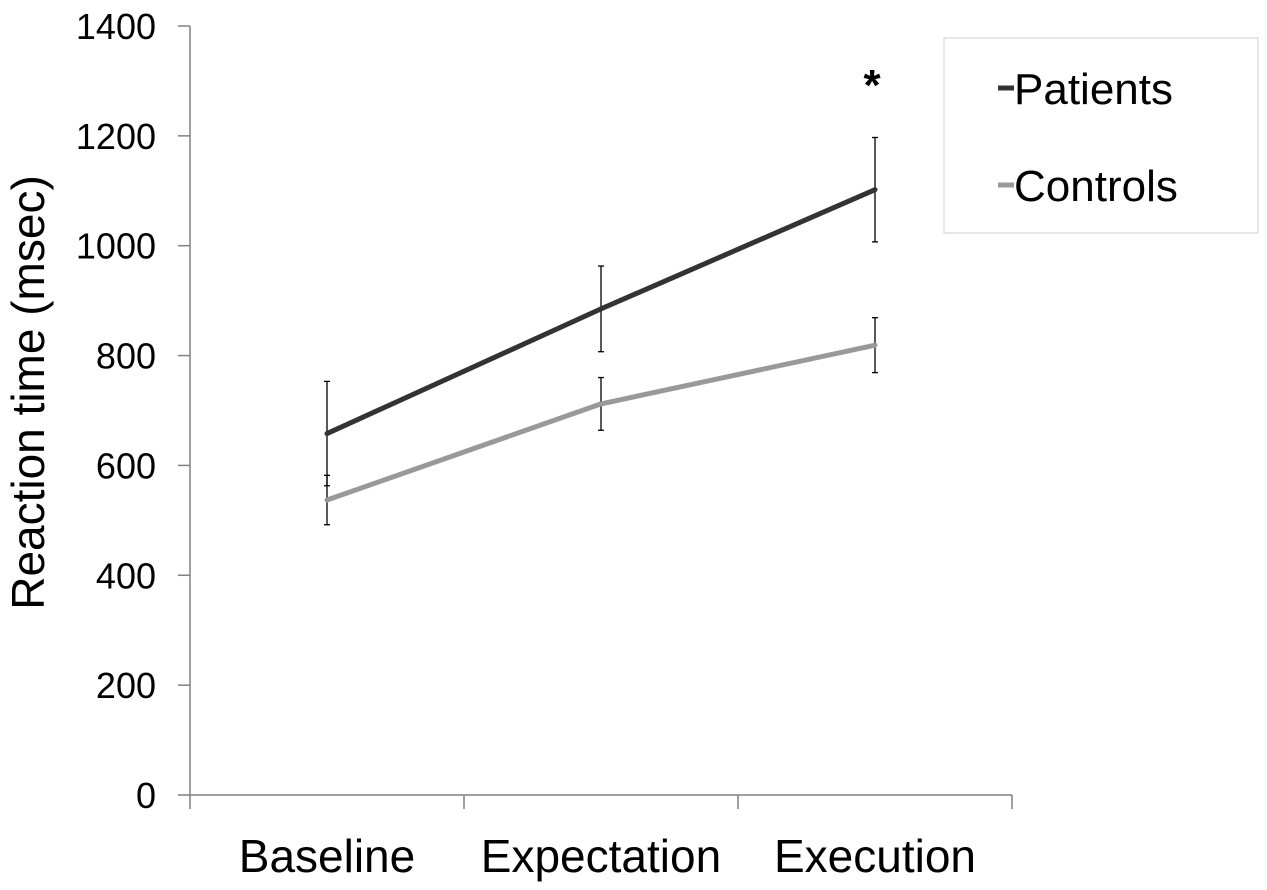  What do you see at coordinates (116, 26) in the screenshot?
I see `y-tick-label: 1400` at bounding box center [116, 26].